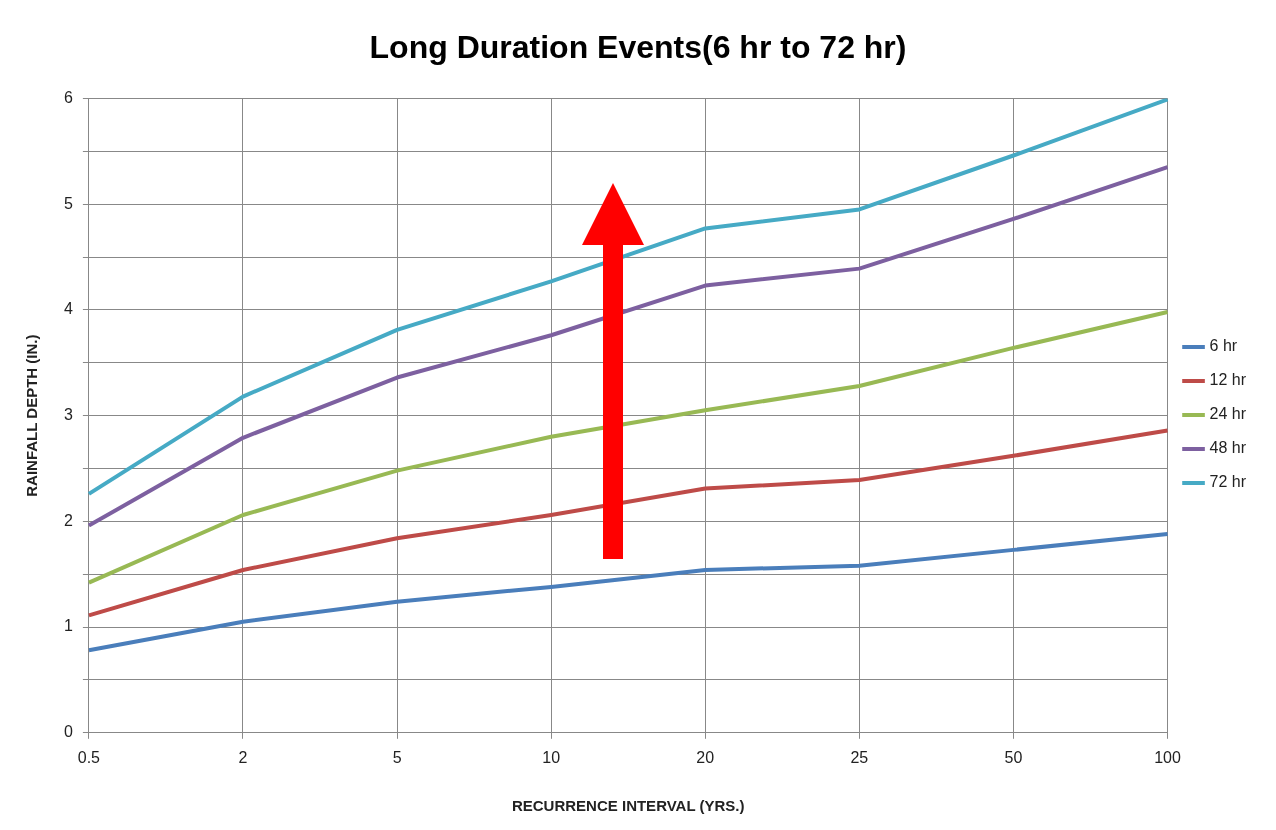 This screenshot has height=830, width=1276. Describe the element at coordinates (1167, 757) in the screenshot. I see `x-tick-label: 100` at that location.